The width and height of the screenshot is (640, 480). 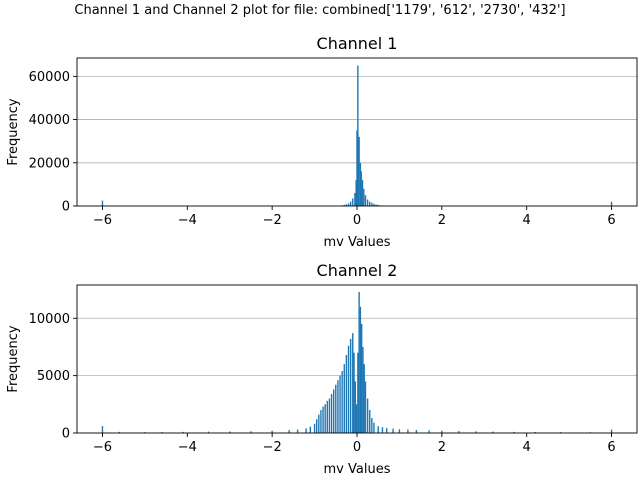 I want to click on channel-2-x-ticks: −6 −4 −2 0 2 4 6, so click(x=354, y=444).